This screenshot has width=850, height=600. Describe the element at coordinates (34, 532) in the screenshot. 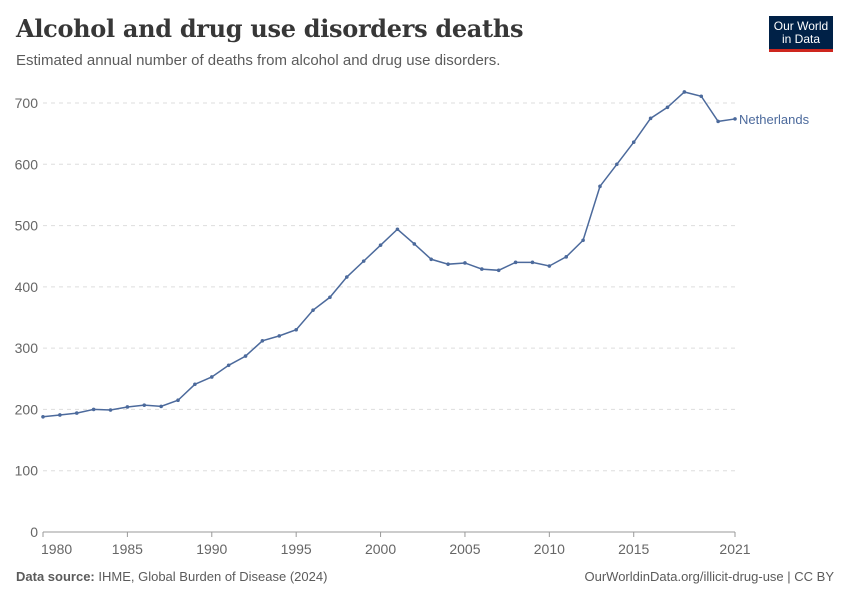

I see `y-tick-label: 0` at that location.